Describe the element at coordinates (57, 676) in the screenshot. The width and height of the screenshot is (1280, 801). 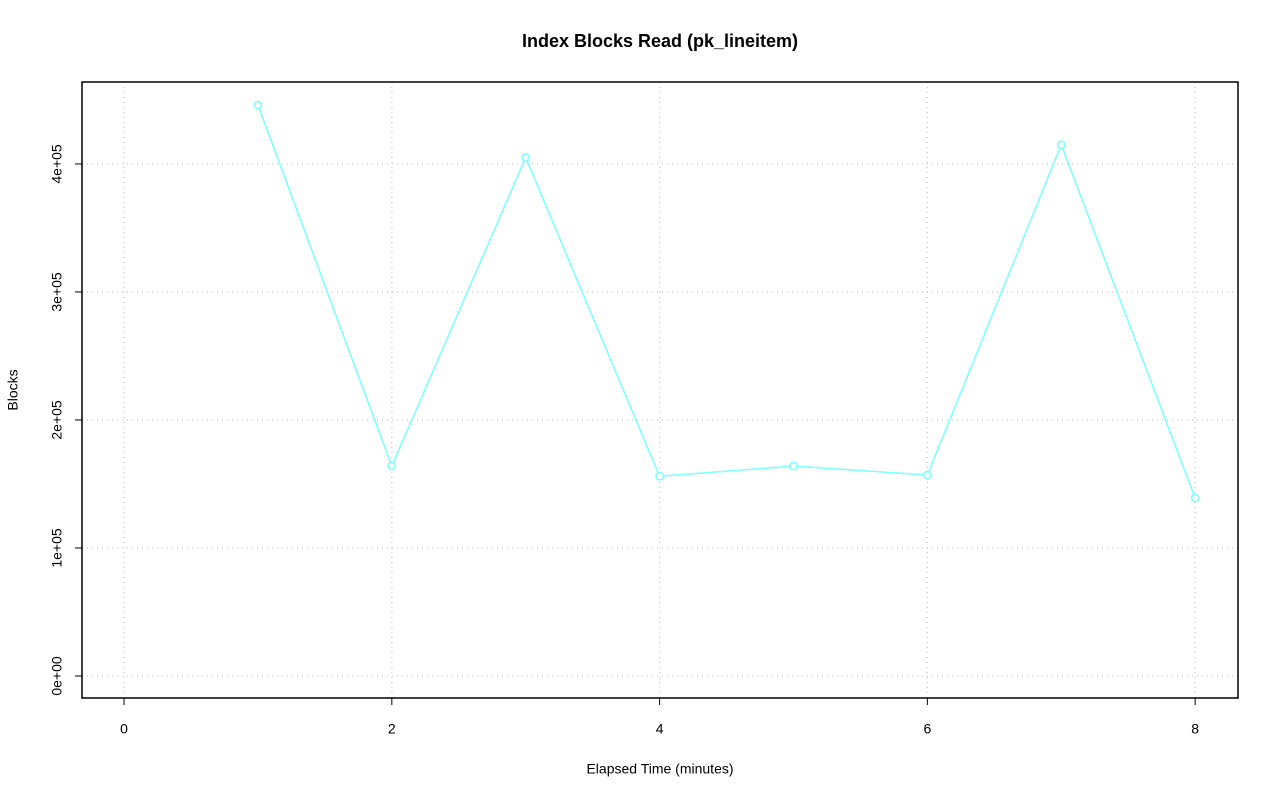
I see `y-tick-label: 0e+00` at that location.